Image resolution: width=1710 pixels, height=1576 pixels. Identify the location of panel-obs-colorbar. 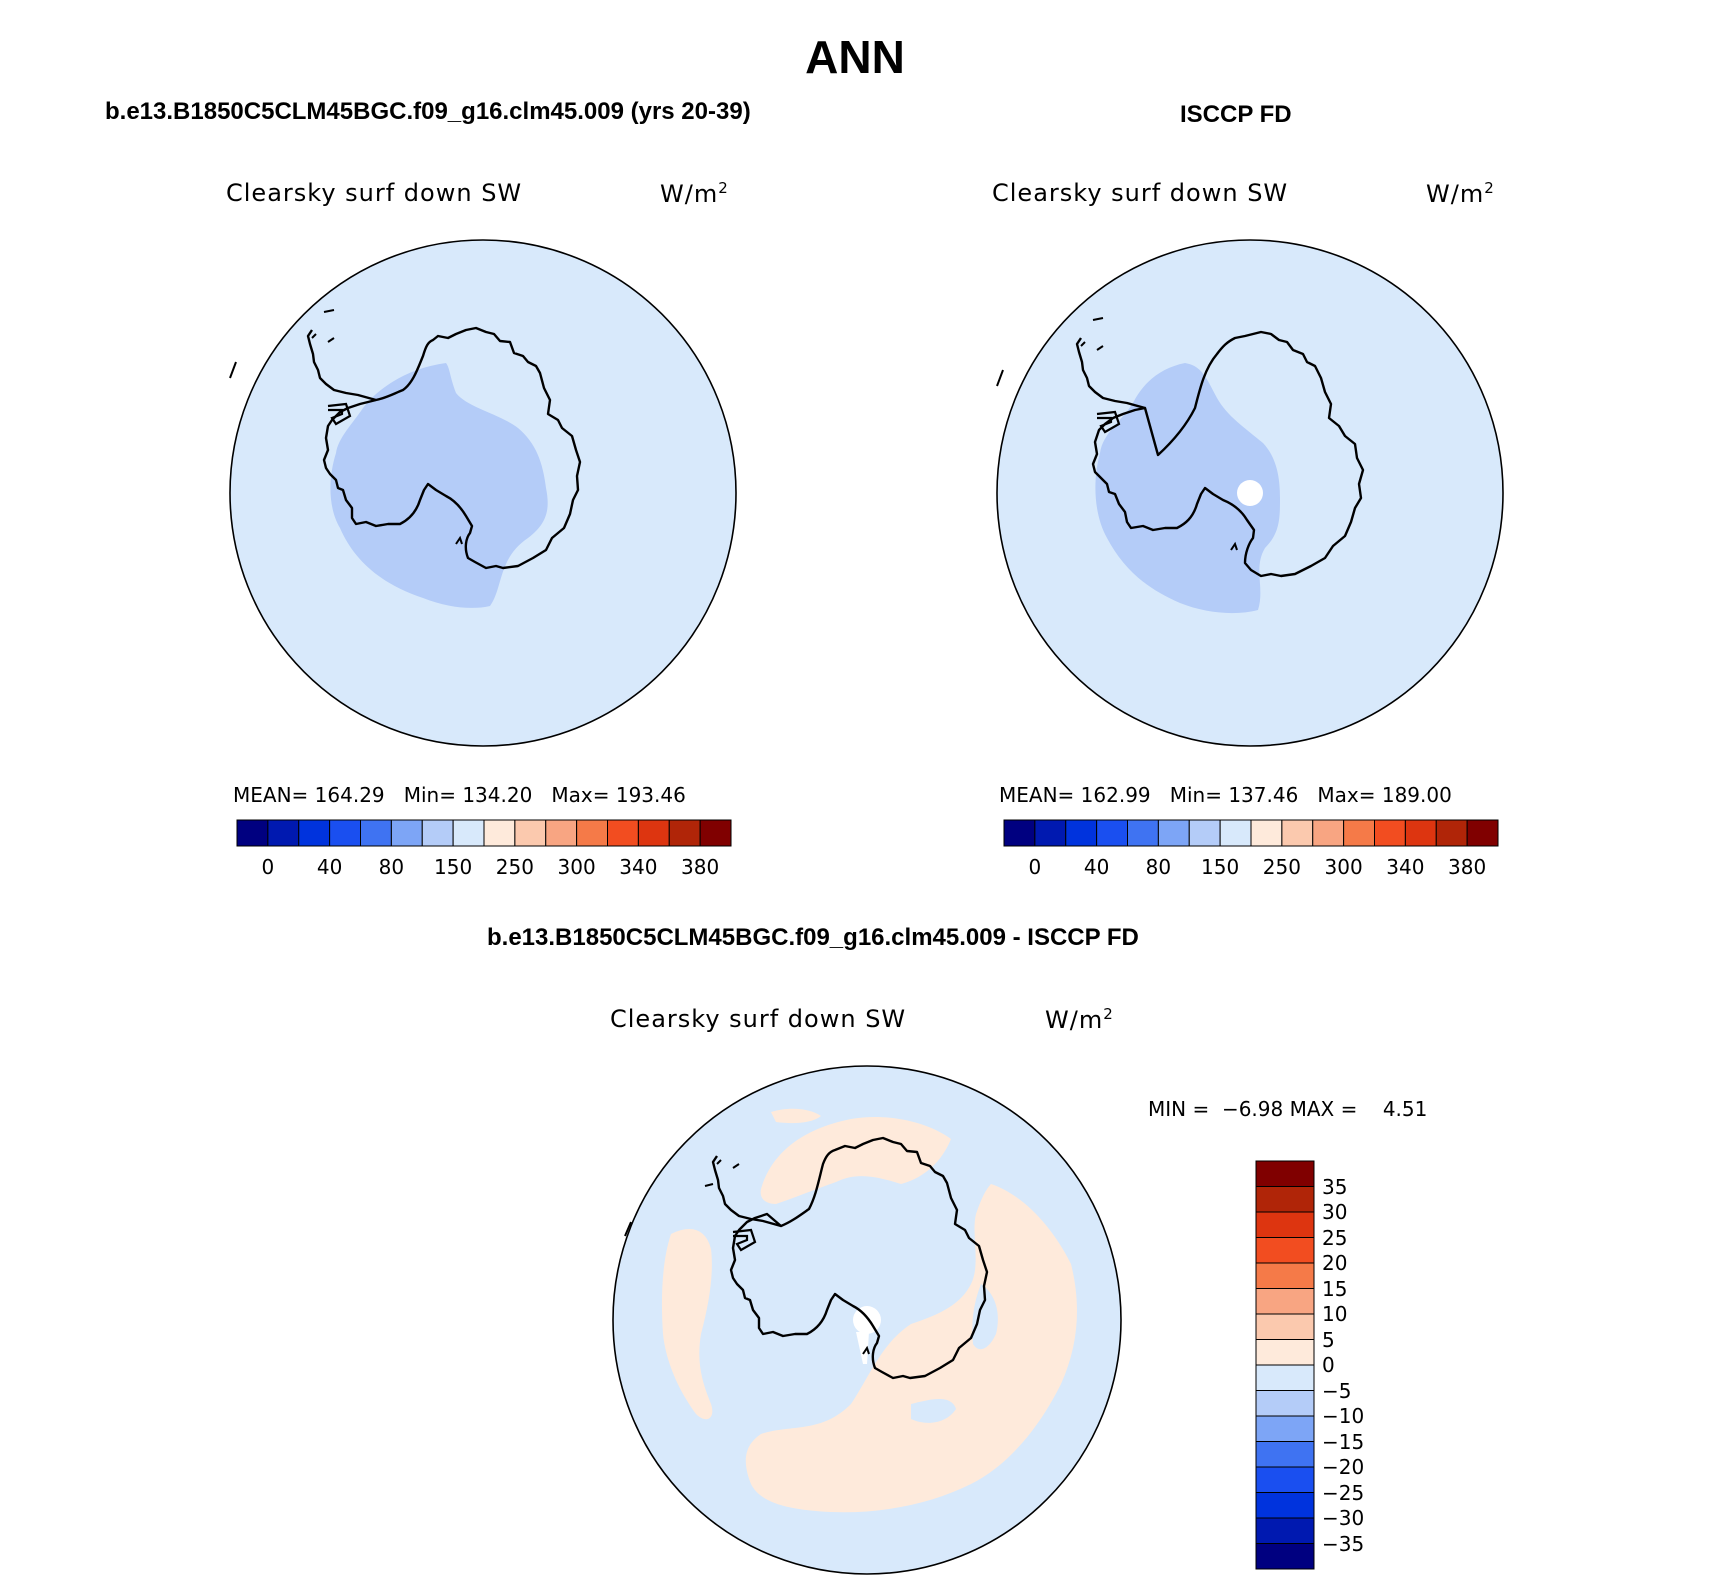
(1251, 833).